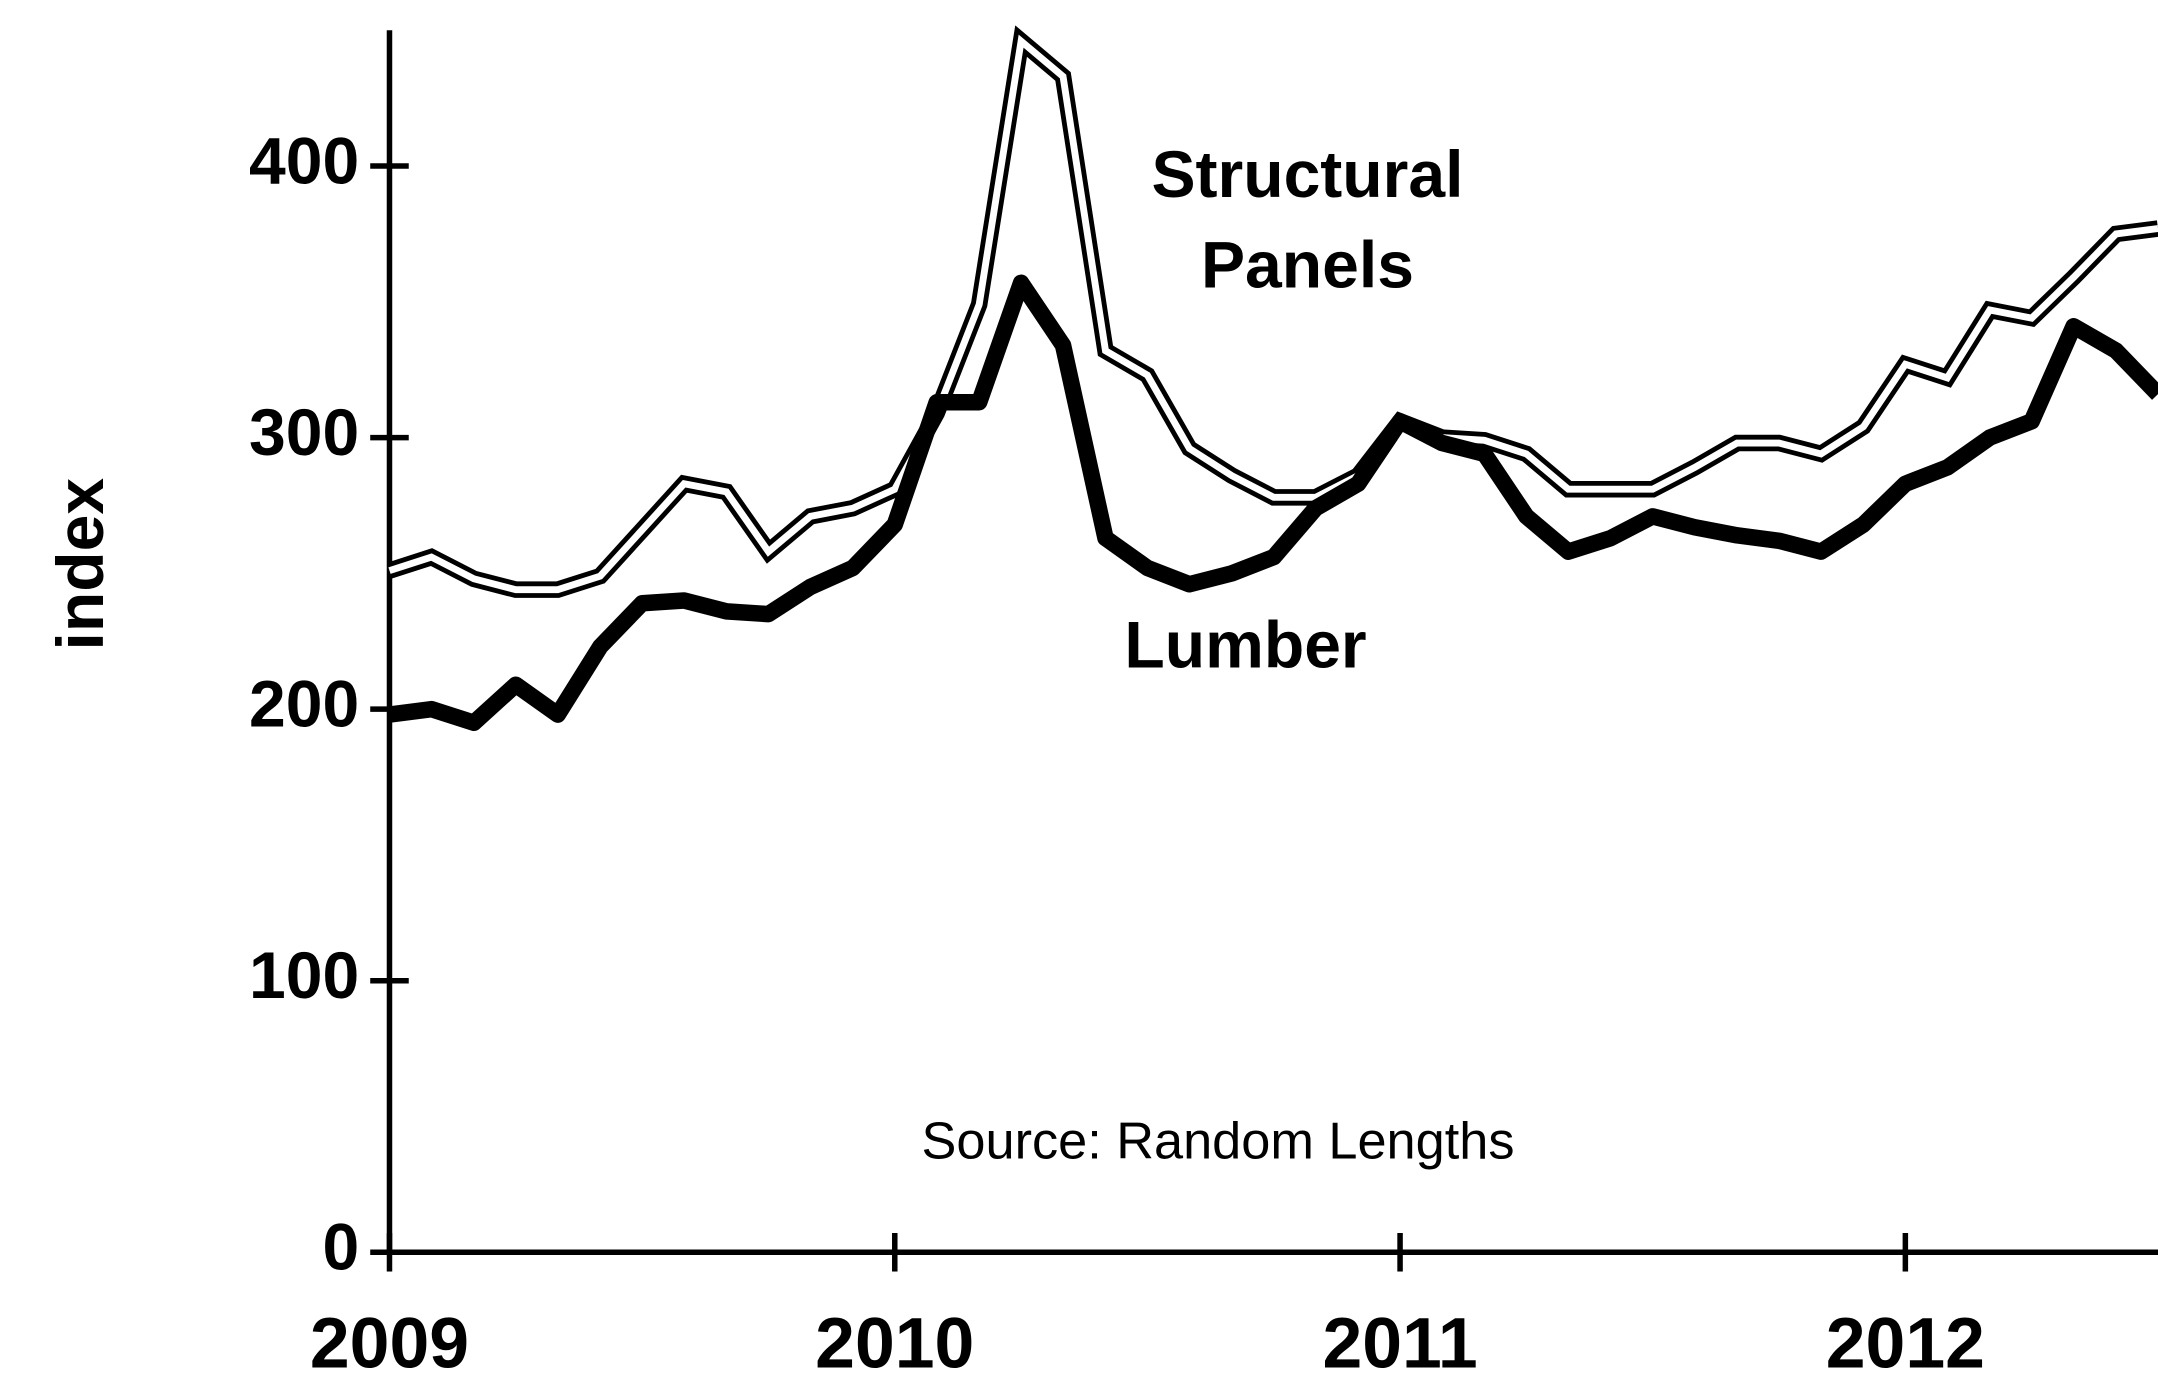 The height and width of the screenshot is (1394, 2158). I want to click on series-label: Structural Panels, so click(1307, 220).